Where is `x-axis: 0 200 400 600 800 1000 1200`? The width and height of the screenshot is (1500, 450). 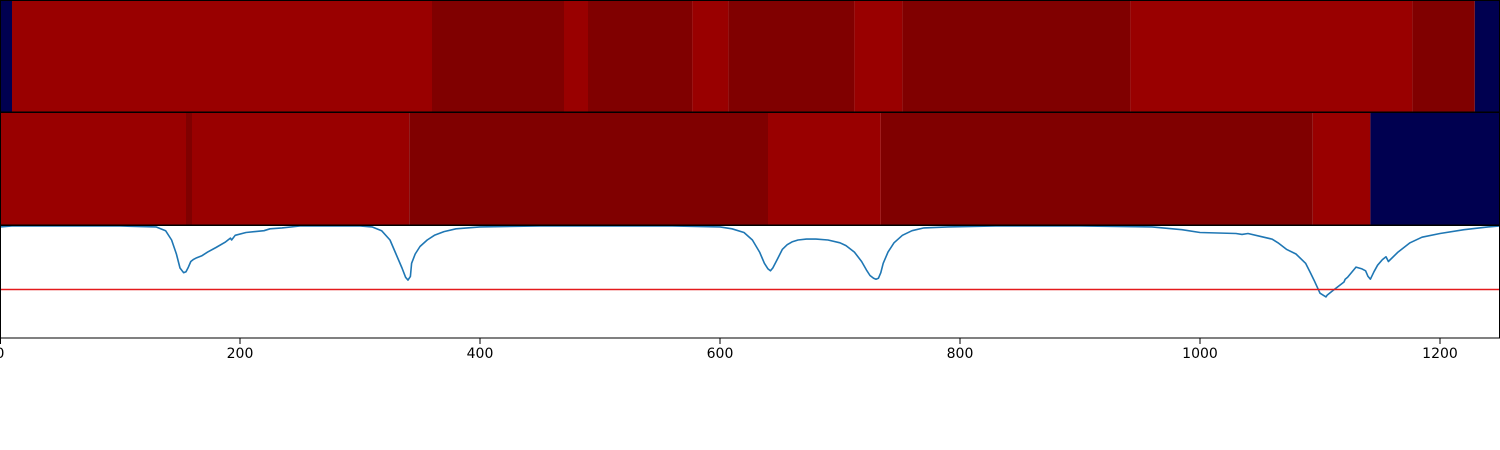 x-axis: 0 200 400 600 800 1000 1200 is located at coordinates (729, 350).